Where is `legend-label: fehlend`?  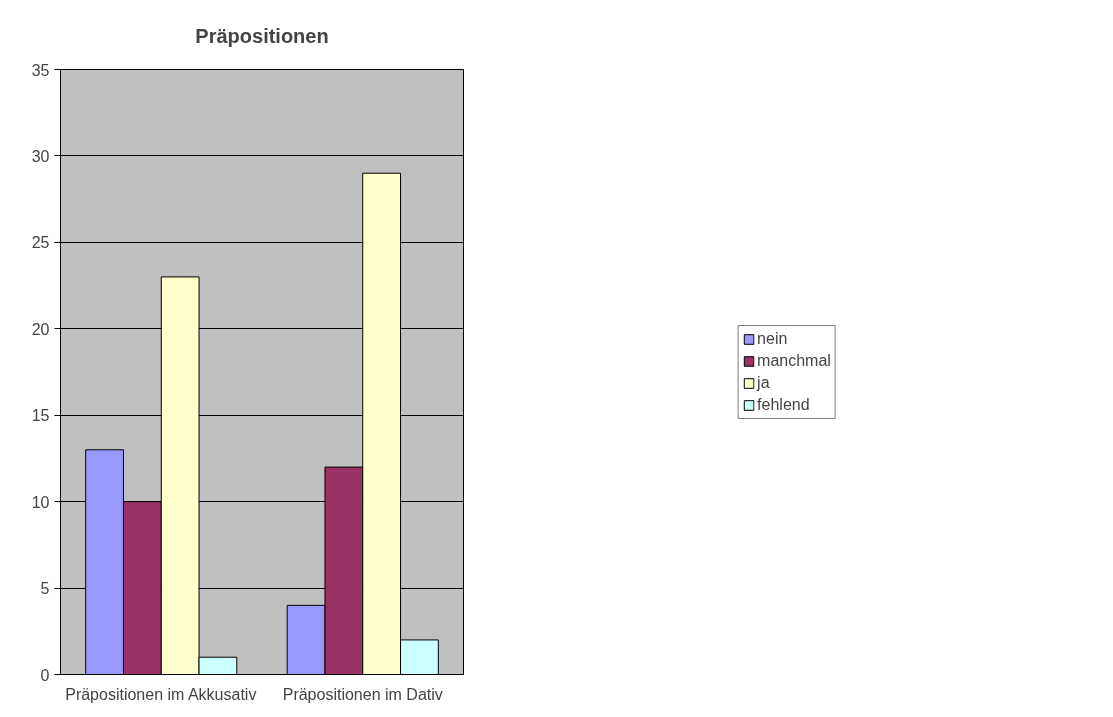 legend-label: fehlend is located at coordinates (783, 404).